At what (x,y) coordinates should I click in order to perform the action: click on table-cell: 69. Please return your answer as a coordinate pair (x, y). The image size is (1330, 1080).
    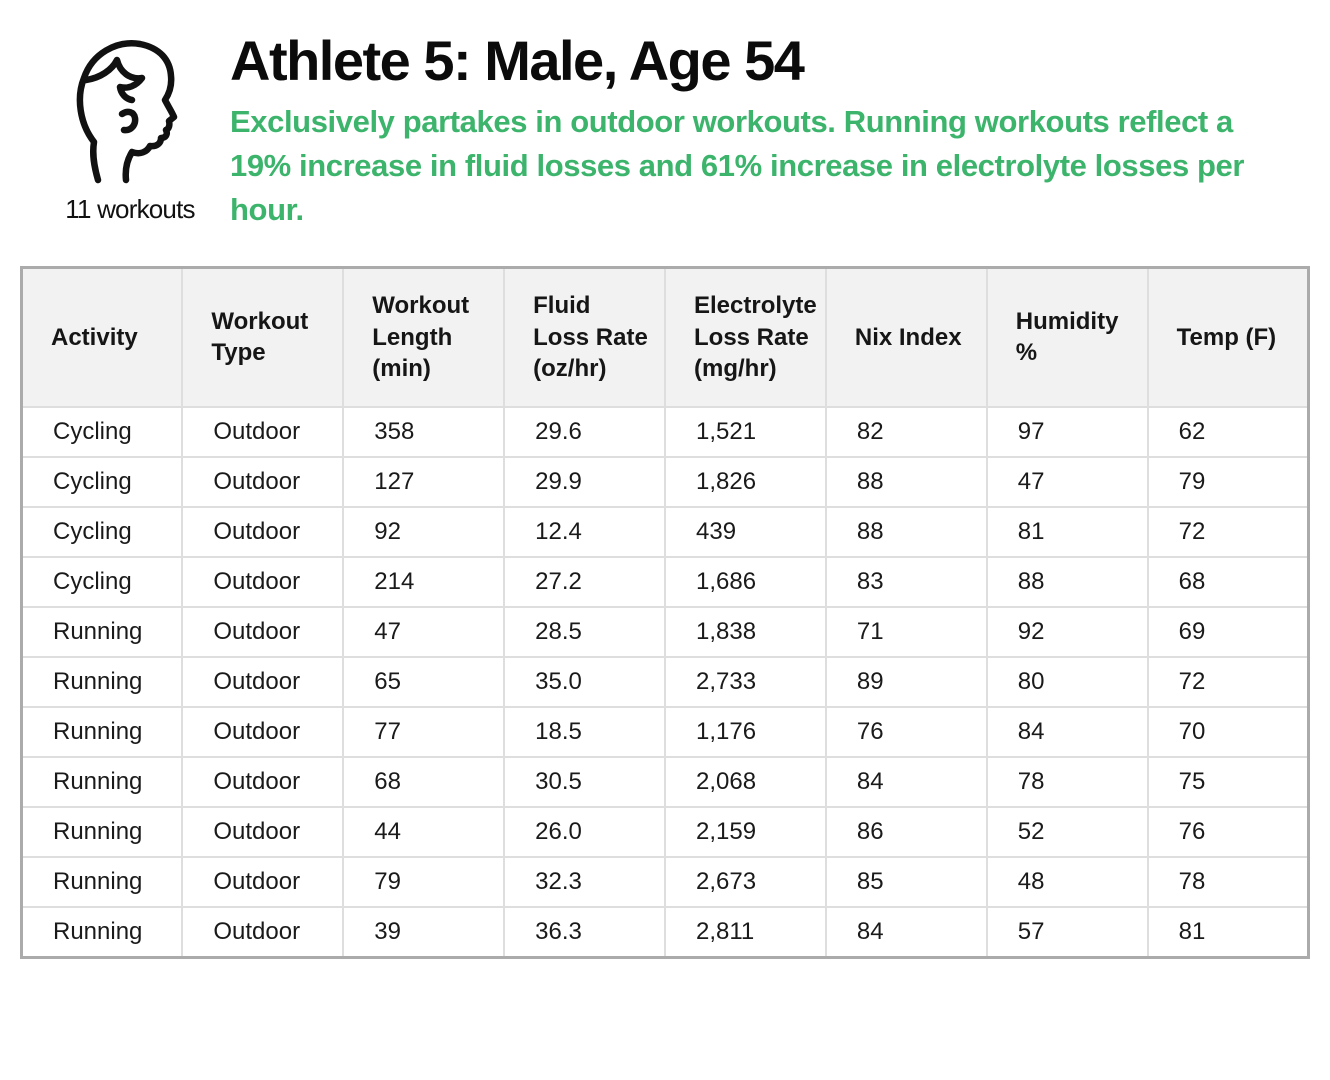
    Looking at the image, I should click on (1228, 632).